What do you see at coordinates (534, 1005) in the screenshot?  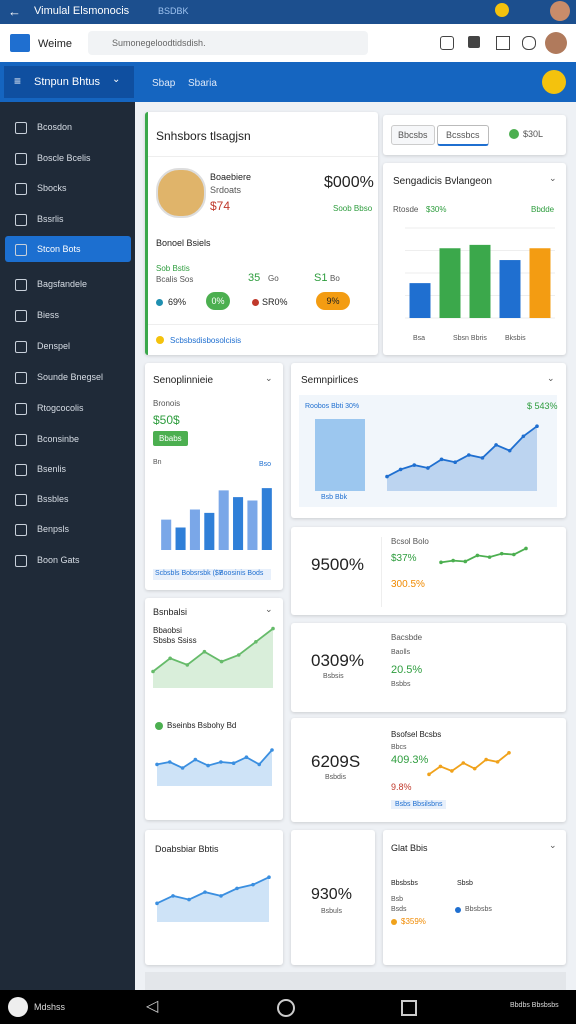 I see `status: Bbdbs Bbsbsbs` at bounding box center [534, 1005].